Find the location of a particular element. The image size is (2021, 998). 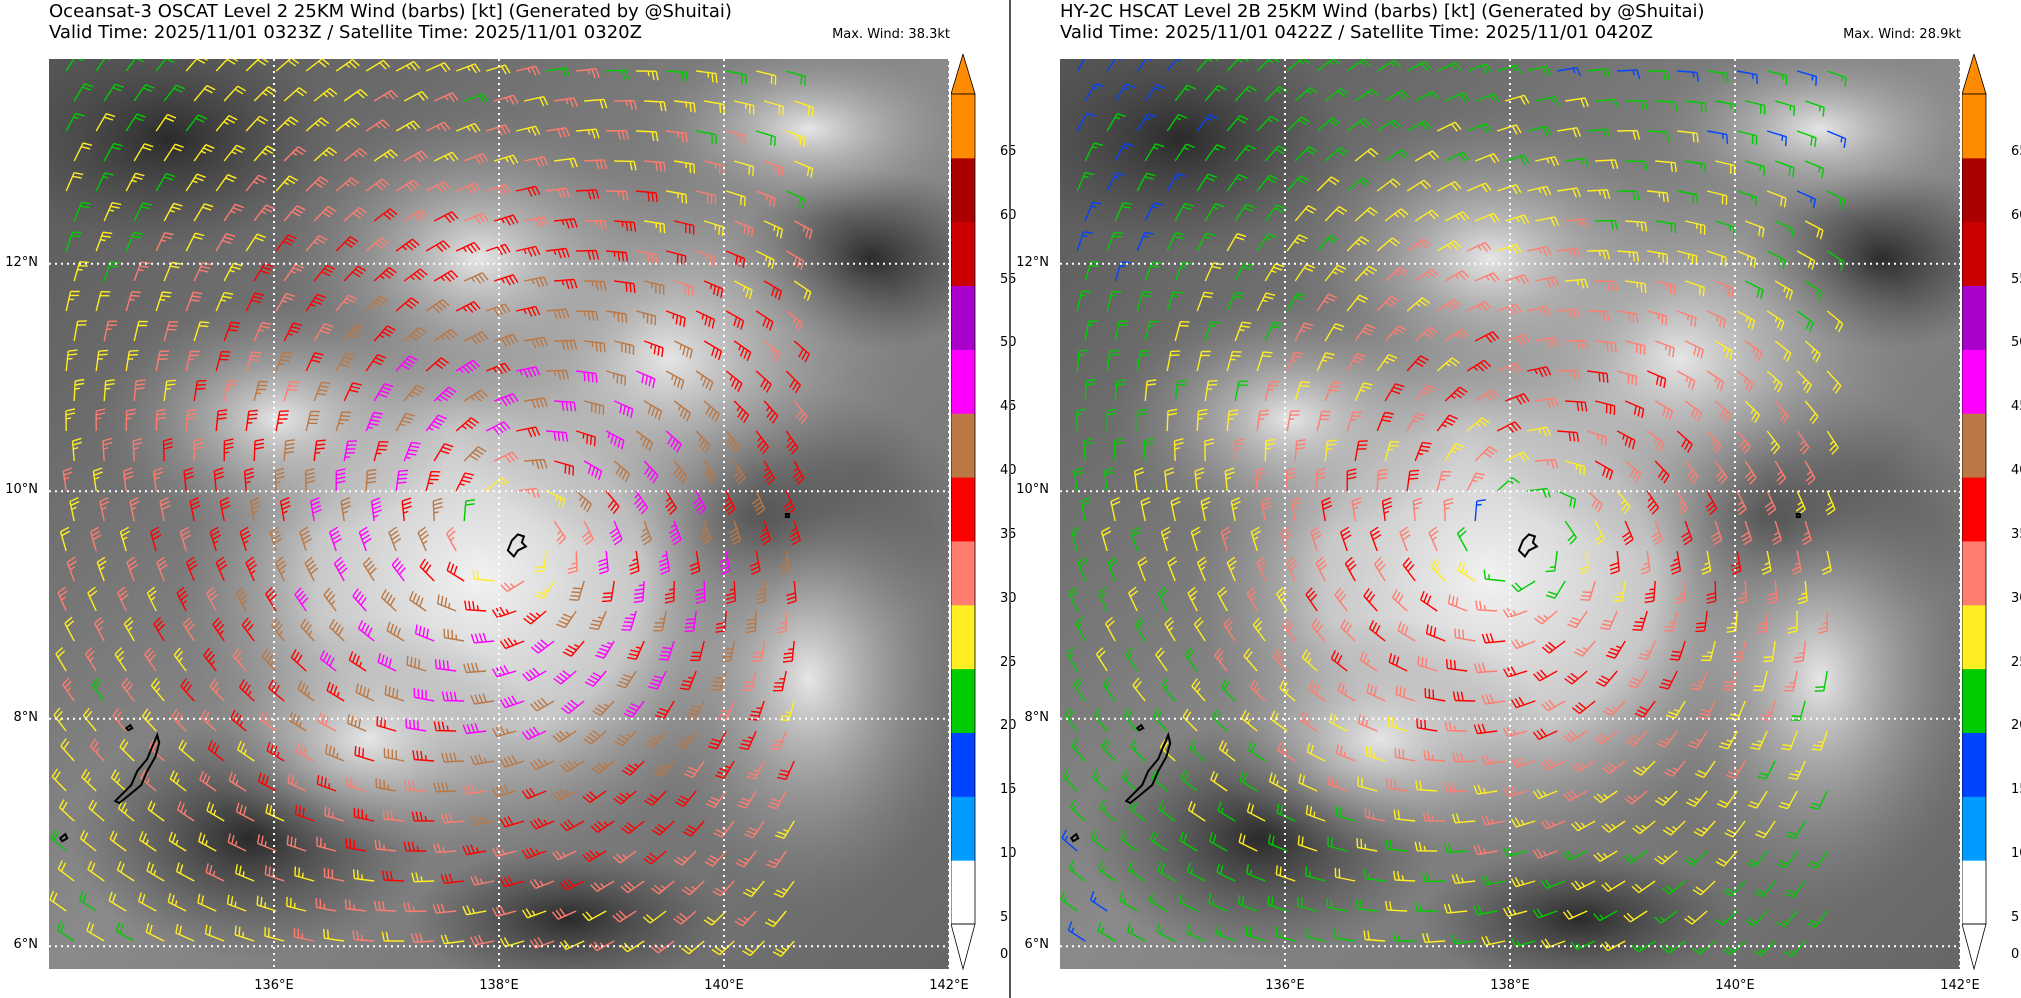

coastlines is located at coordinates (1435, 678).